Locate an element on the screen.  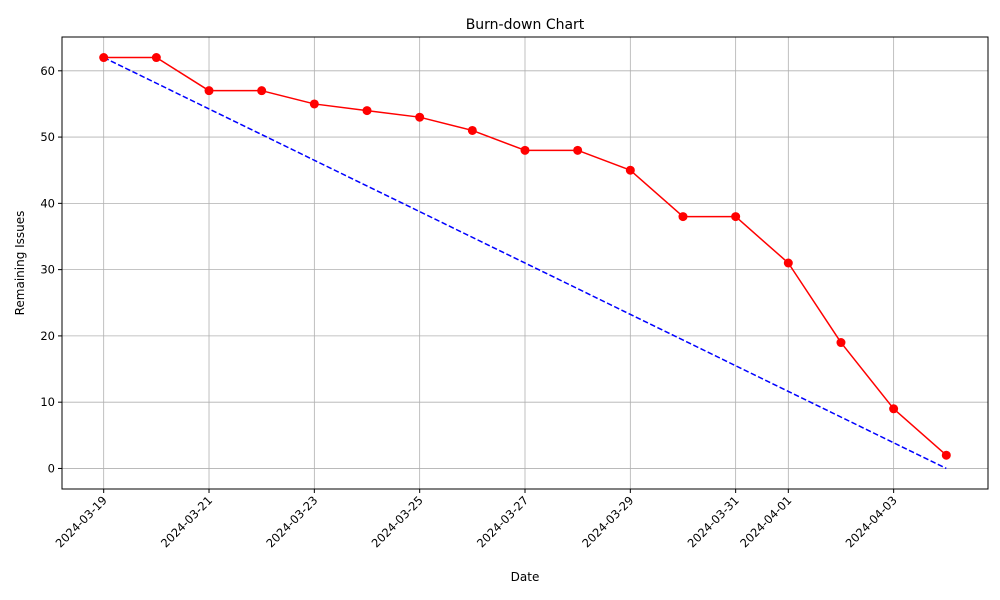
x-tick-label: 2024-03-21 is located at coordinates (186, 521).